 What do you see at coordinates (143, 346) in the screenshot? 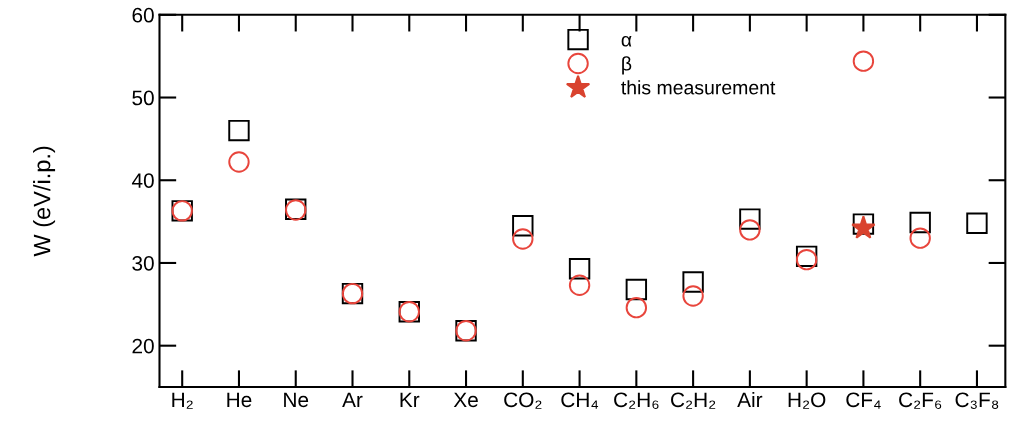
I see `y-tick-label: 20` at bounding box center [143, 346].